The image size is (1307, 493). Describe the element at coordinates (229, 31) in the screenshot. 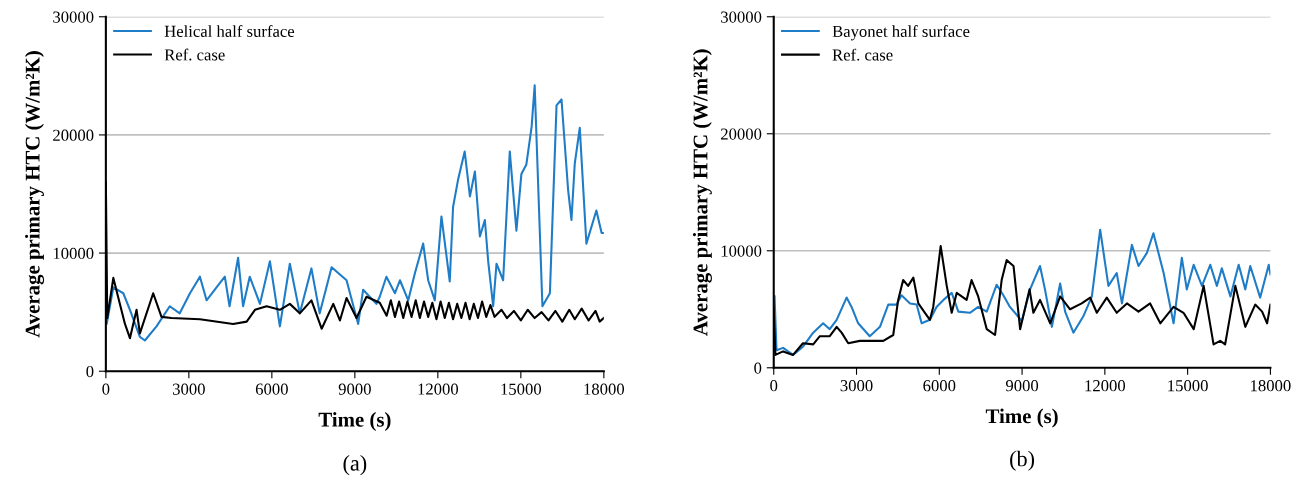

I see `legend-label: Helical half surface` at that location.